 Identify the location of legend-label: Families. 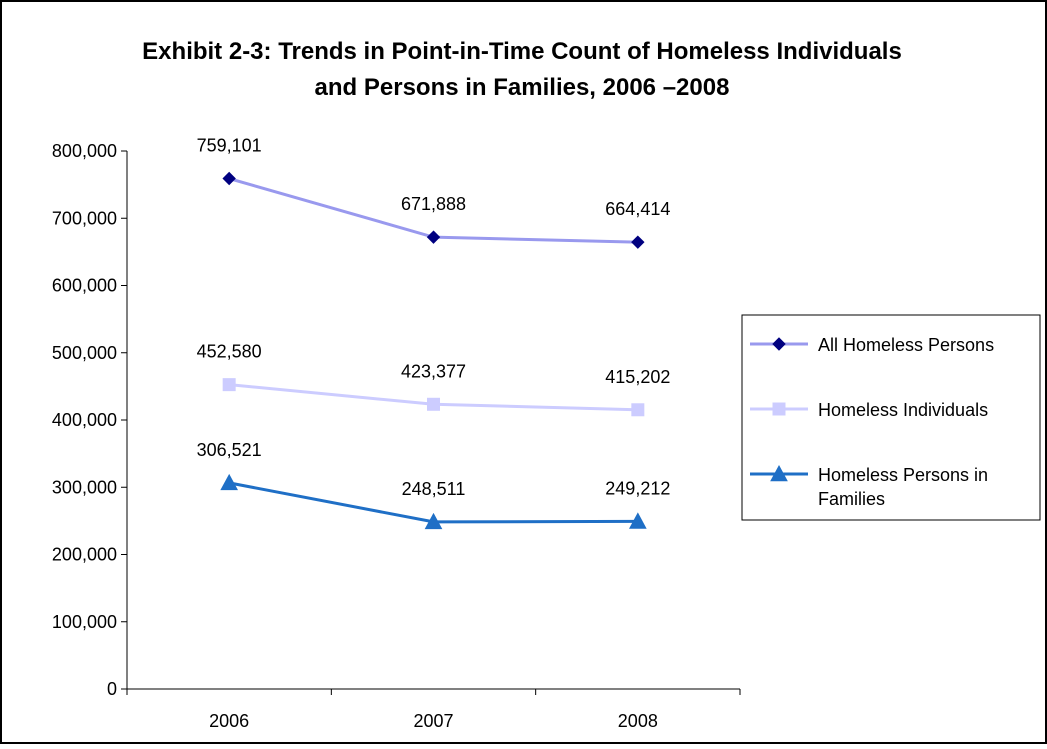
(851, 499).